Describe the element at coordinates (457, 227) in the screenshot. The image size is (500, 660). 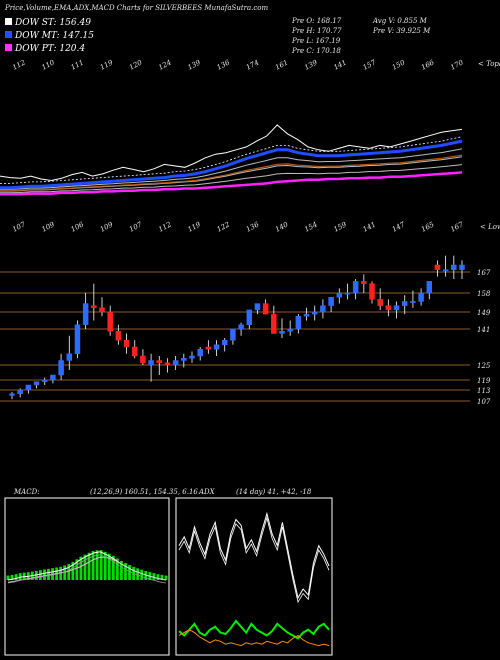
I see `price-tick-label: 167` at that location.